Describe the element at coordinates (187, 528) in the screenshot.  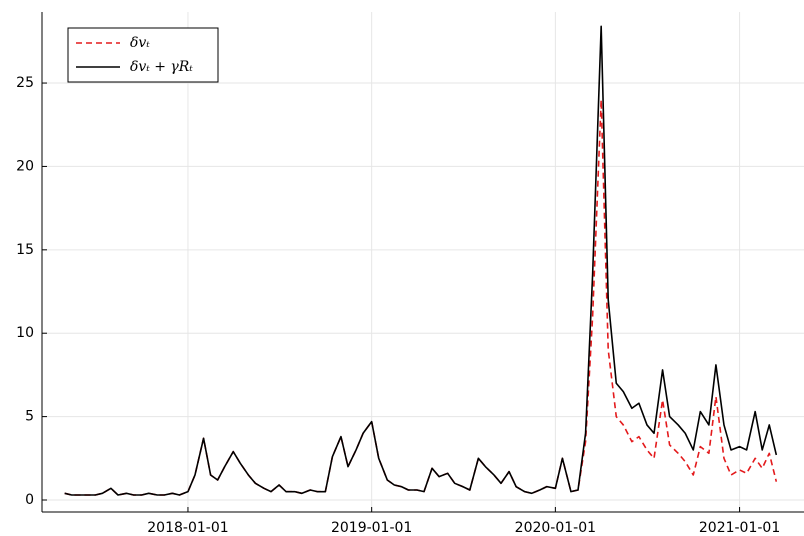
I see `x-tick-label: 2018-01-01` at that location.